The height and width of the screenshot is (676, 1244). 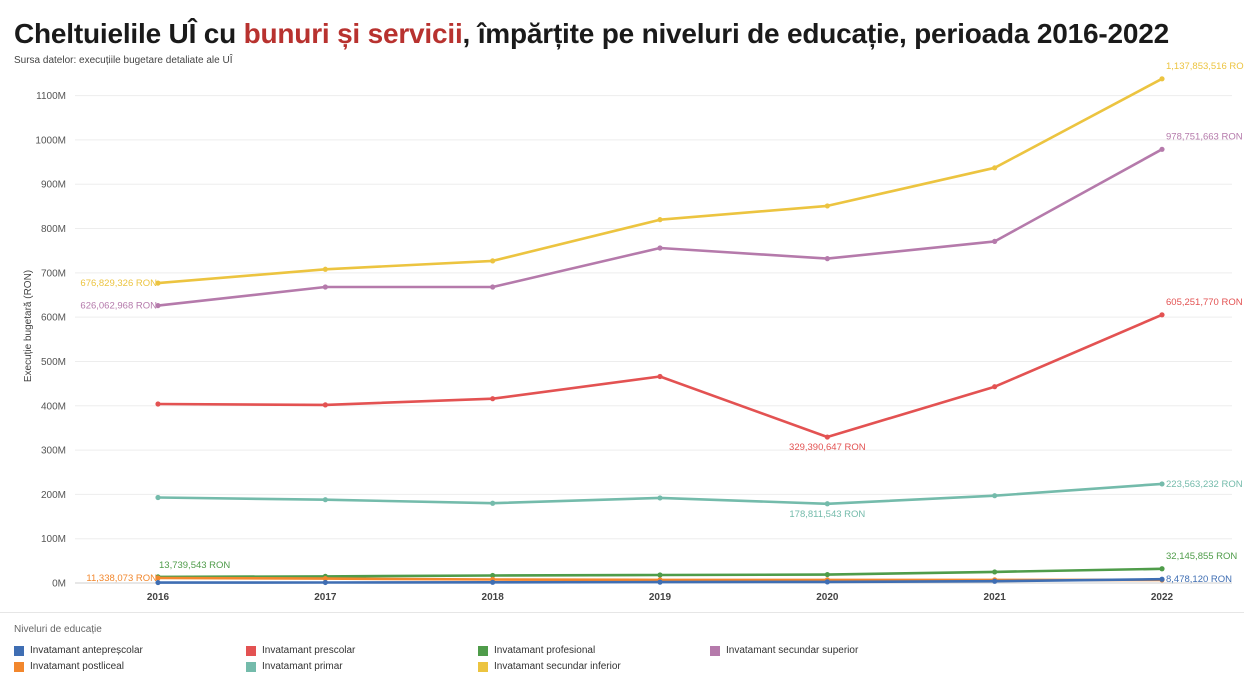 I want to click on y-tick-label: 1000M, so click(x=50, y=140).